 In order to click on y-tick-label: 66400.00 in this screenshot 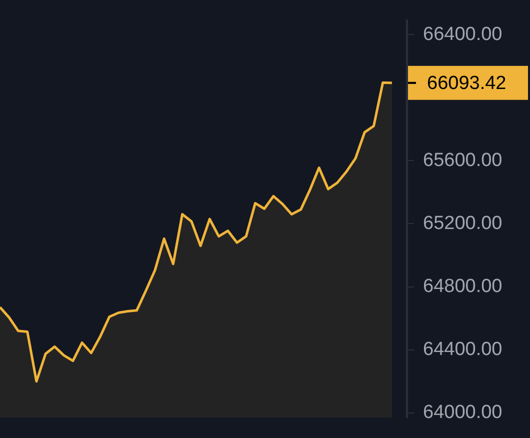, I will do `click(462, 34)`.